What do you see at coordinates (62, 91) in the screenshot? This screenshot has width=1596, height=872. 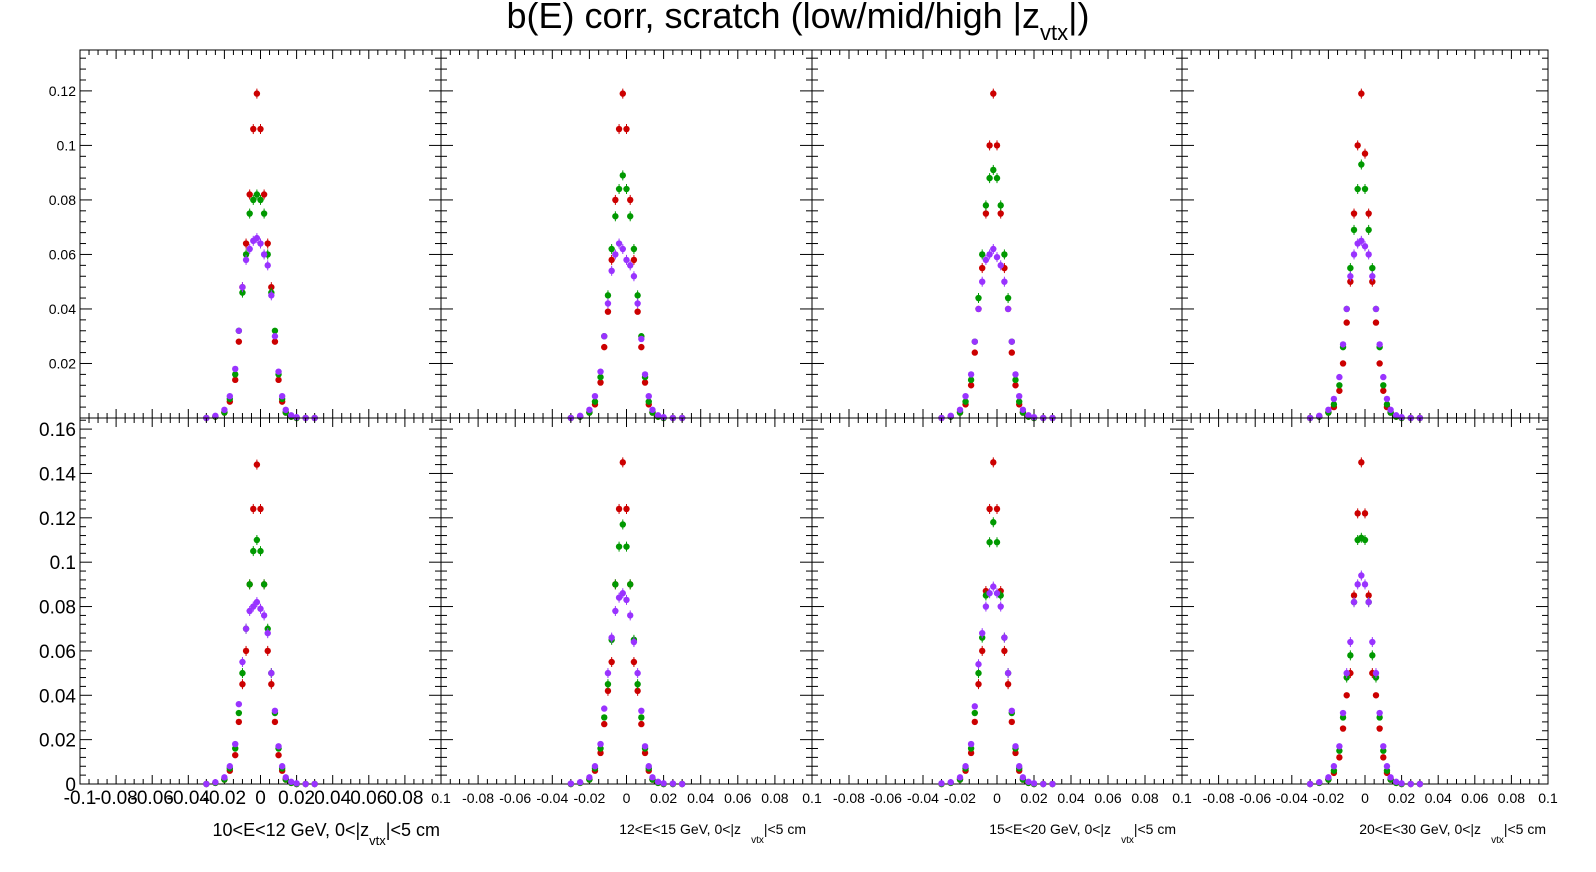 I see `y-tick-label: 0.12` at bounding box center [62, 91].